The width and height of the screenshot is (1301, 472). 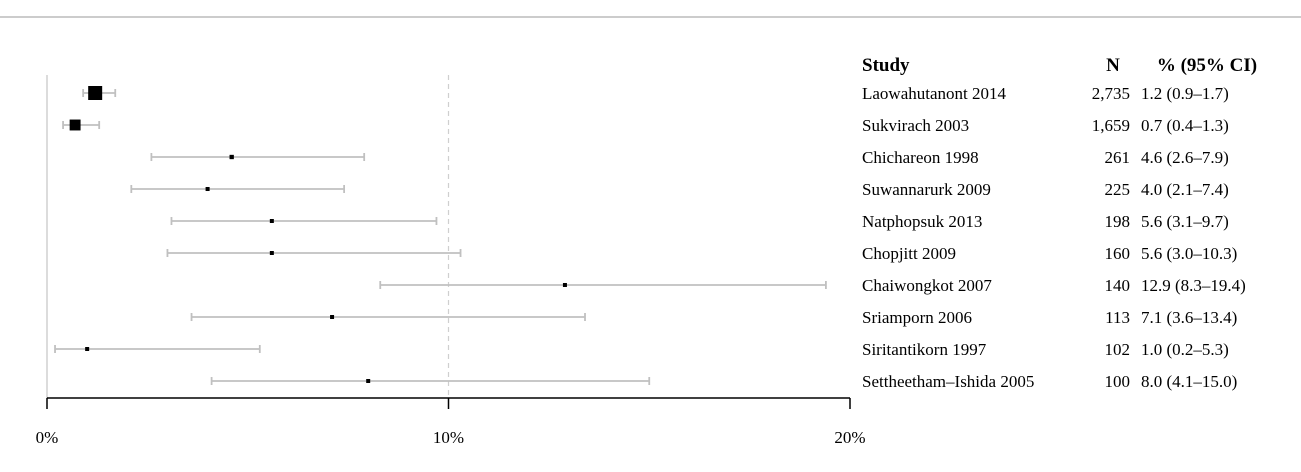 What do you see at coordinates (922, 221) in the screenshot?
I see `study-name: Natphopsuk 2013` at bounding box center [922, 221].